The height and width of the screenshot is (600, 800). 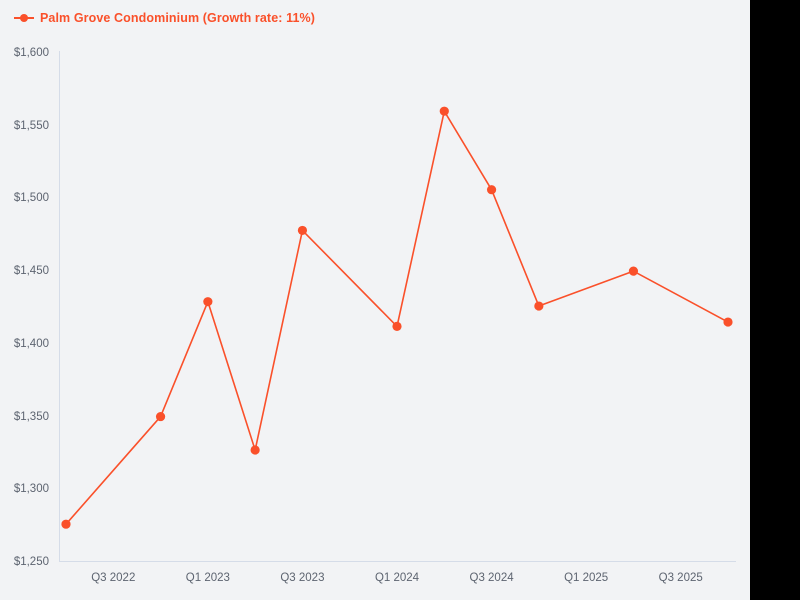 What do you see at coordinates (491, 578) in the screenshot?
I see `x-tick-label: Q3 2024` at bounding box center [491, 578].